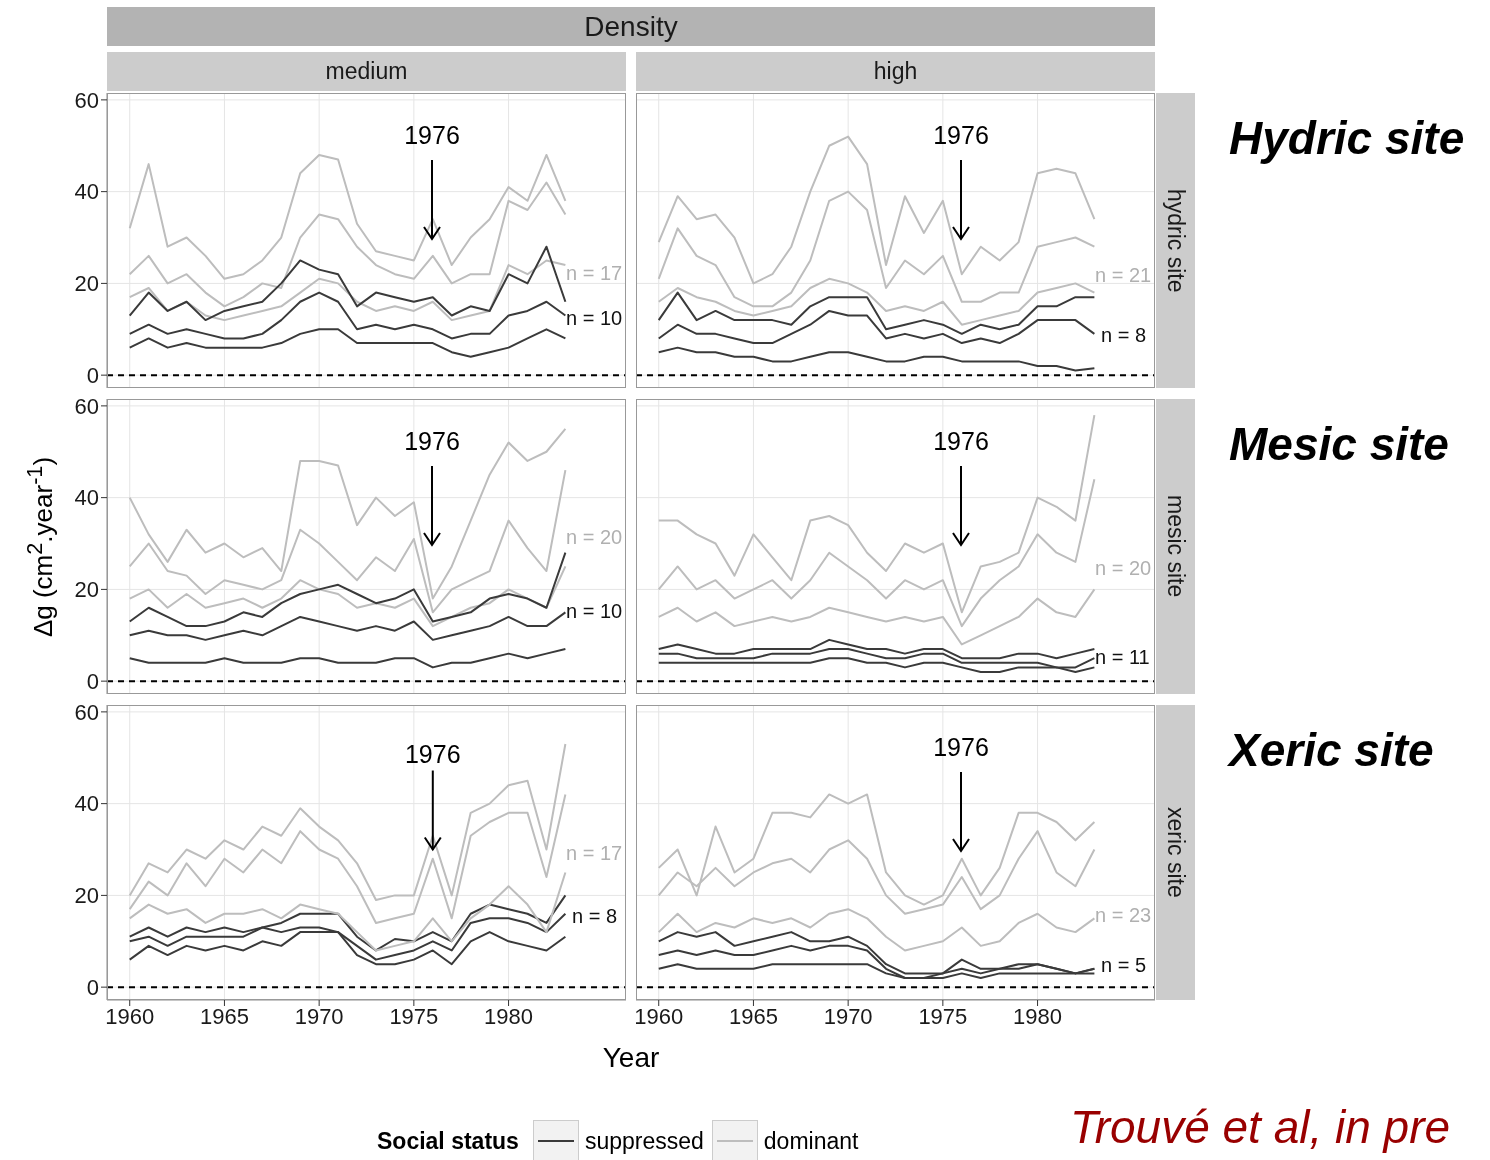  I want to click on chart-title: medium, so click(366, 71).